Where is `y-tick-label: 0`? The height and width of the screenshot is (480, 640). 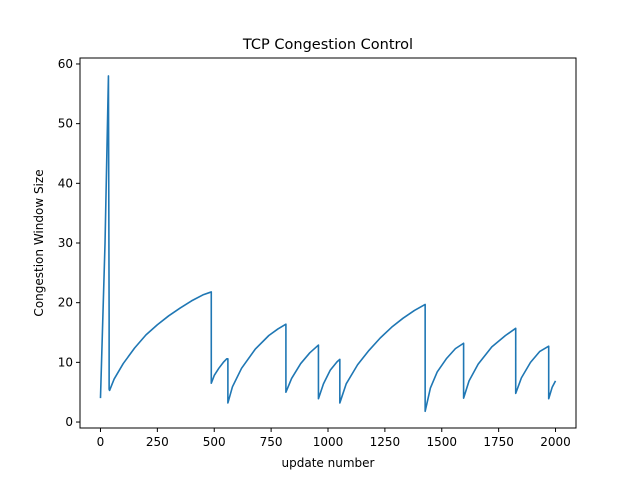
y-tick-label: 0 is located at coordinates (69, 422).